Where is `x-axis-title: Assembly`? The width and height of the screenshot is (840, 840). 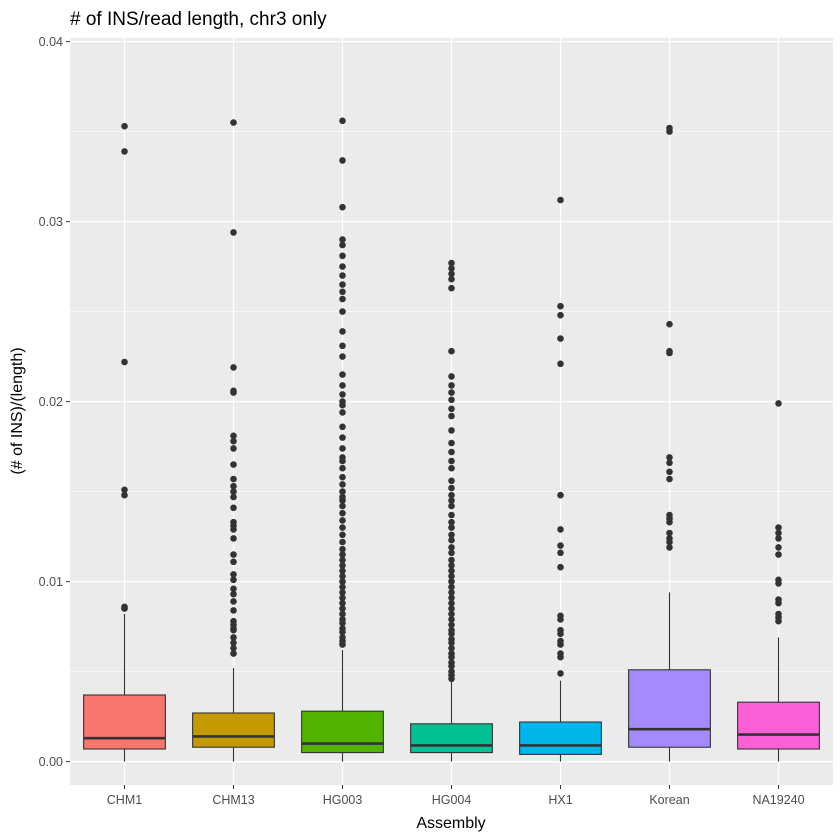 x-axis-title: Assembly is located at coordinates (450, 823).